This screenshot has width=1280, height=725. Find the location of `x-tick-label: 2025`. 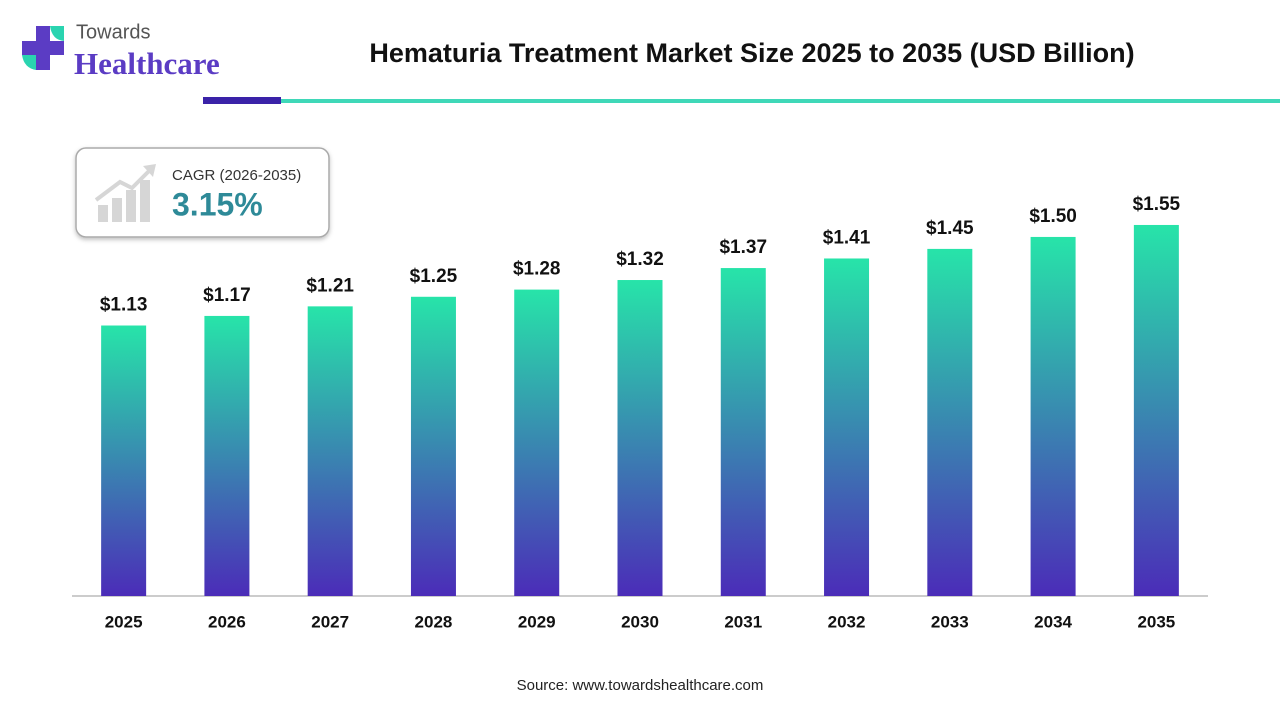

x-tick-label: 2025 is located at coordinates (124, 621).